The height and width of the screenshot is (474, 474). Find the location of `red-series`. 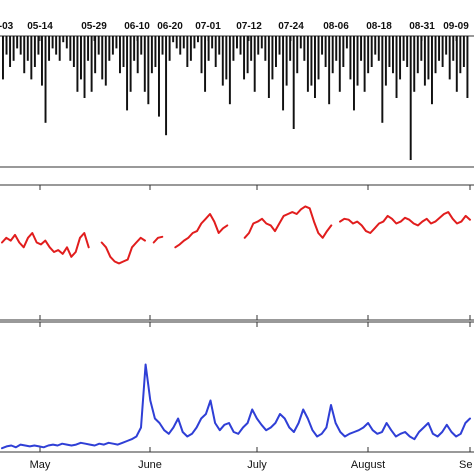

red-series is located at coordinates (236, 235).